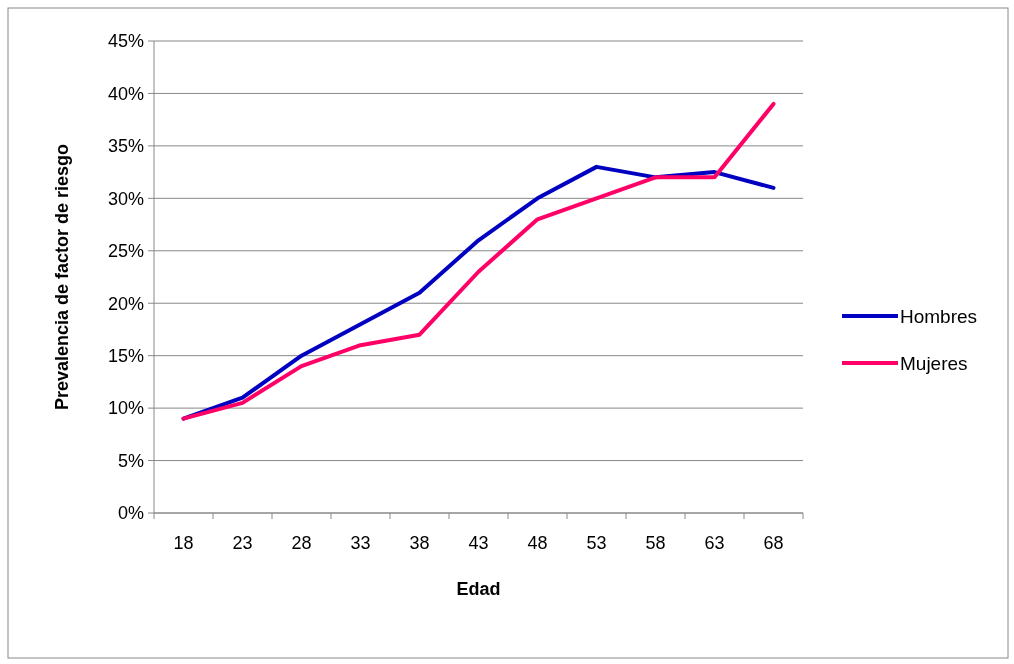 The image size is (1014, 664). I want to click on y-tick-label: 15%, so click(125, 355).